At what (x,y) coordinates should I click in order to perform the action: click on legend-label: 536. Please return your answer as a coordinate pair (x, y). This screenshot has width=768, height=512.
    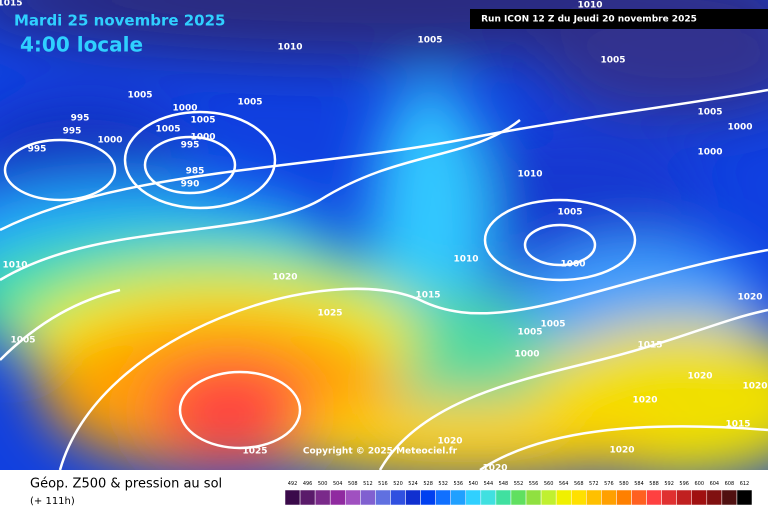
    Looking at the image, I should click on (458, 484).